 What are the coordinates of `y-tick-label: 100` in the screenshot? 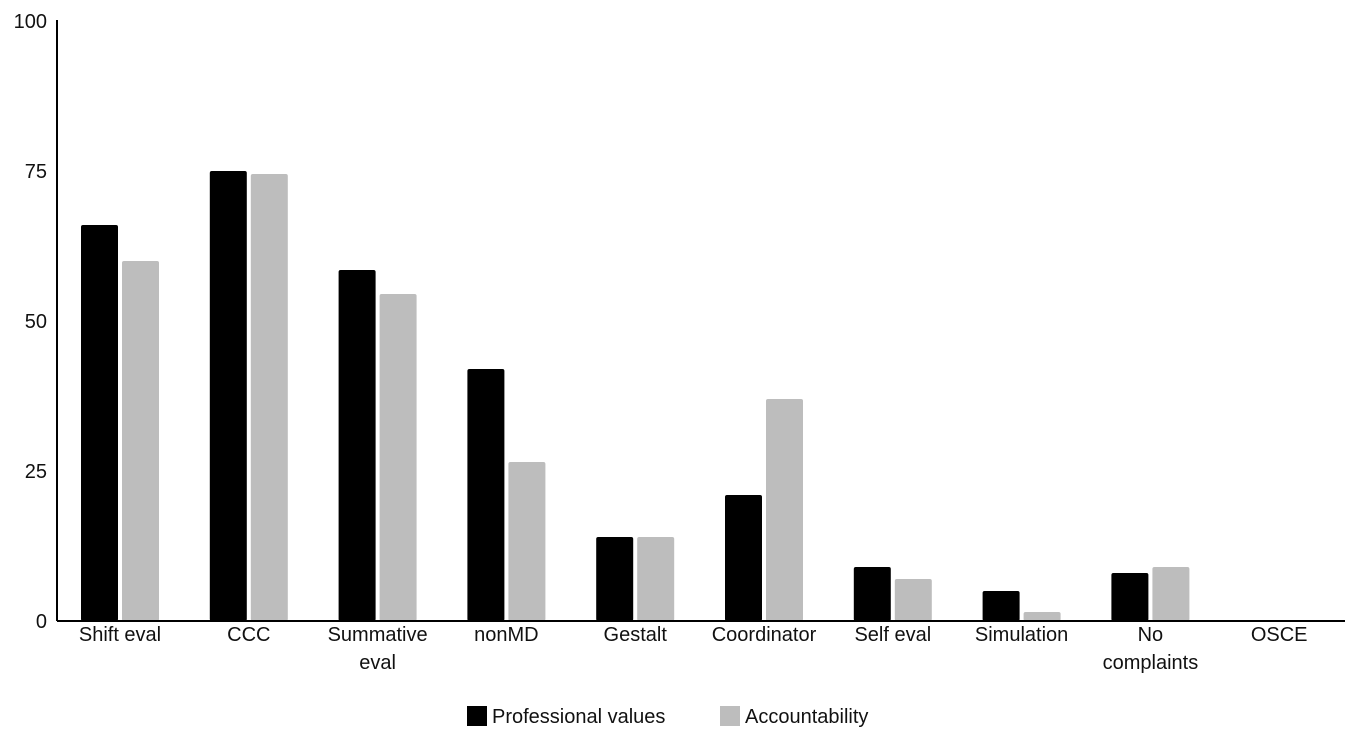 It's located at (30, 22).